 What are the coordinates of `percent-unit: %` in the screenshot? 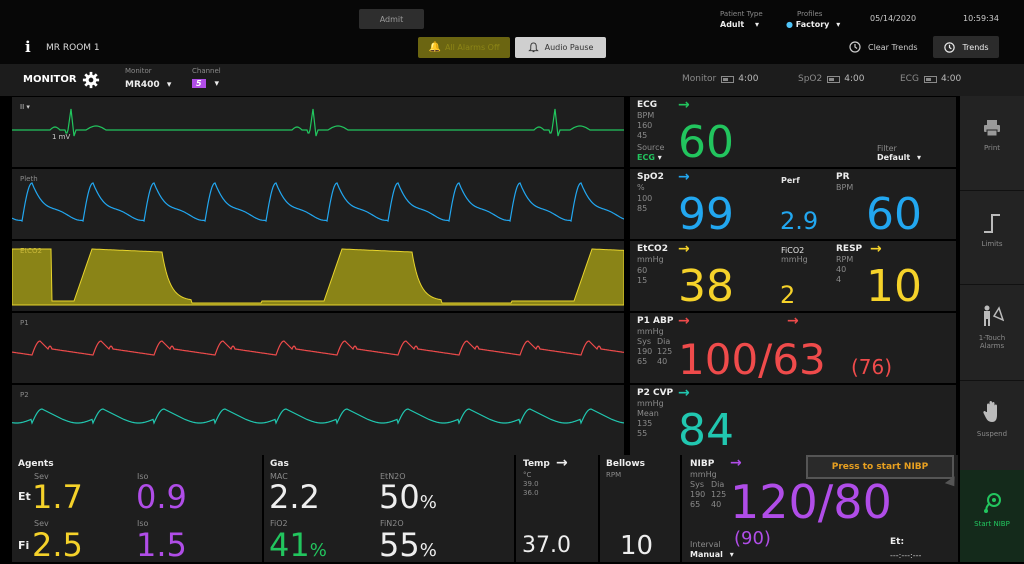 It's located at (428, 502).